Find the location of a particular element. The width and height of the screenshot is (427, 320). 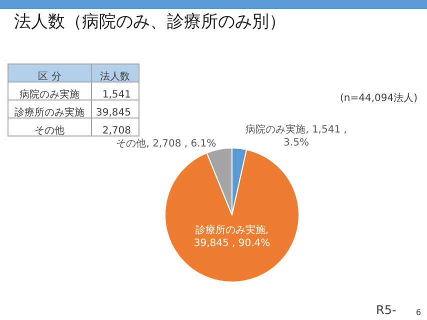

text: R5- is located at coordinates (386, 310).